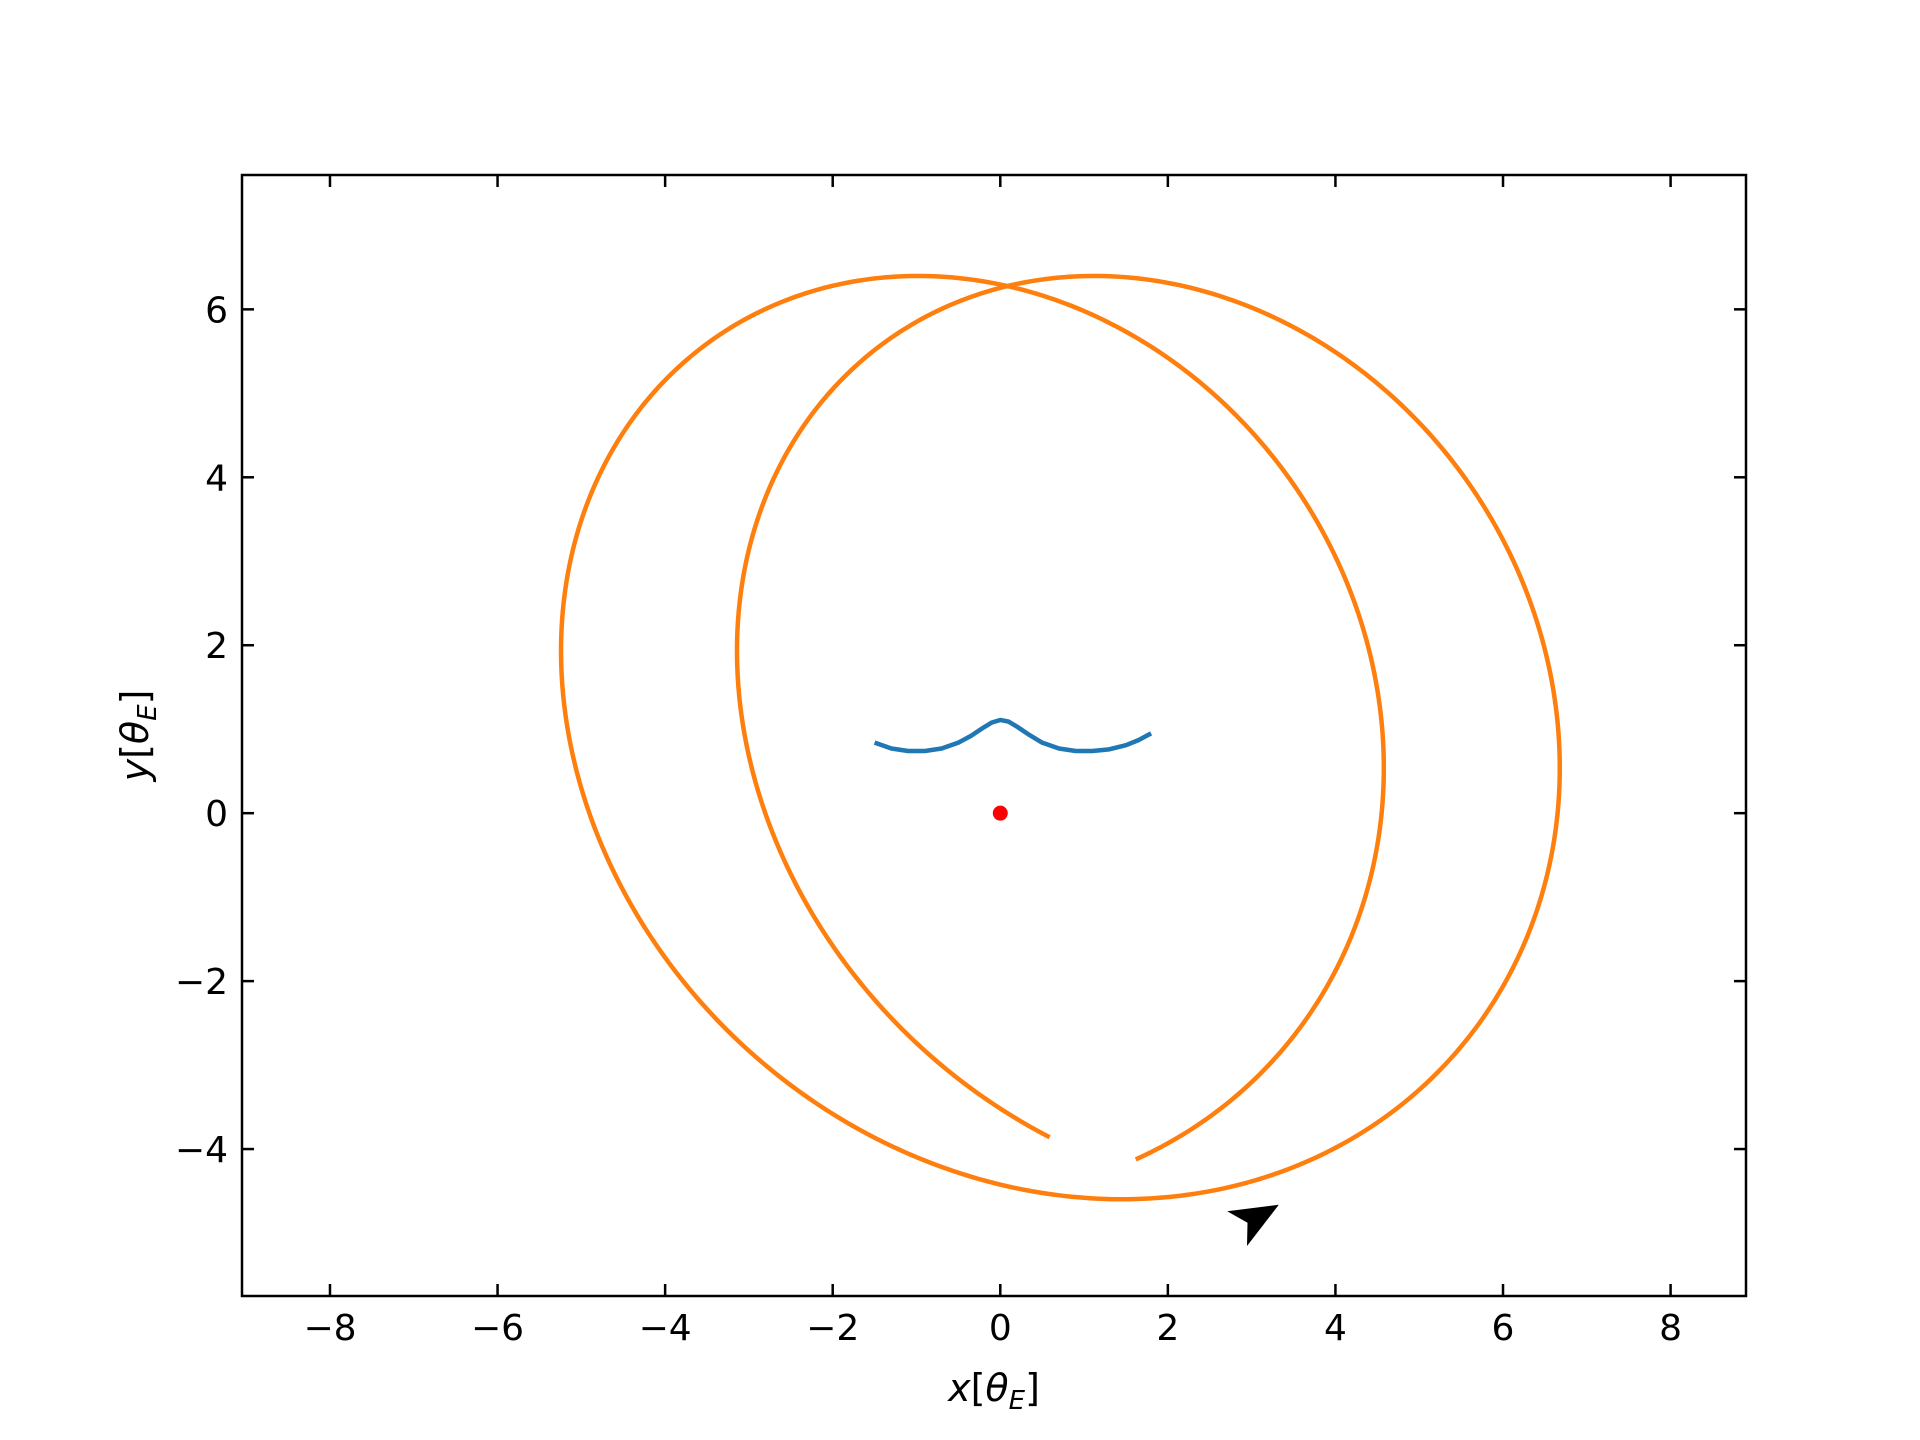 This screenshot has width=1920, height=1440. Describe the element at coordinates (1503, 1328) in the screenshot. I see `x-tick-label: 6` at that location.